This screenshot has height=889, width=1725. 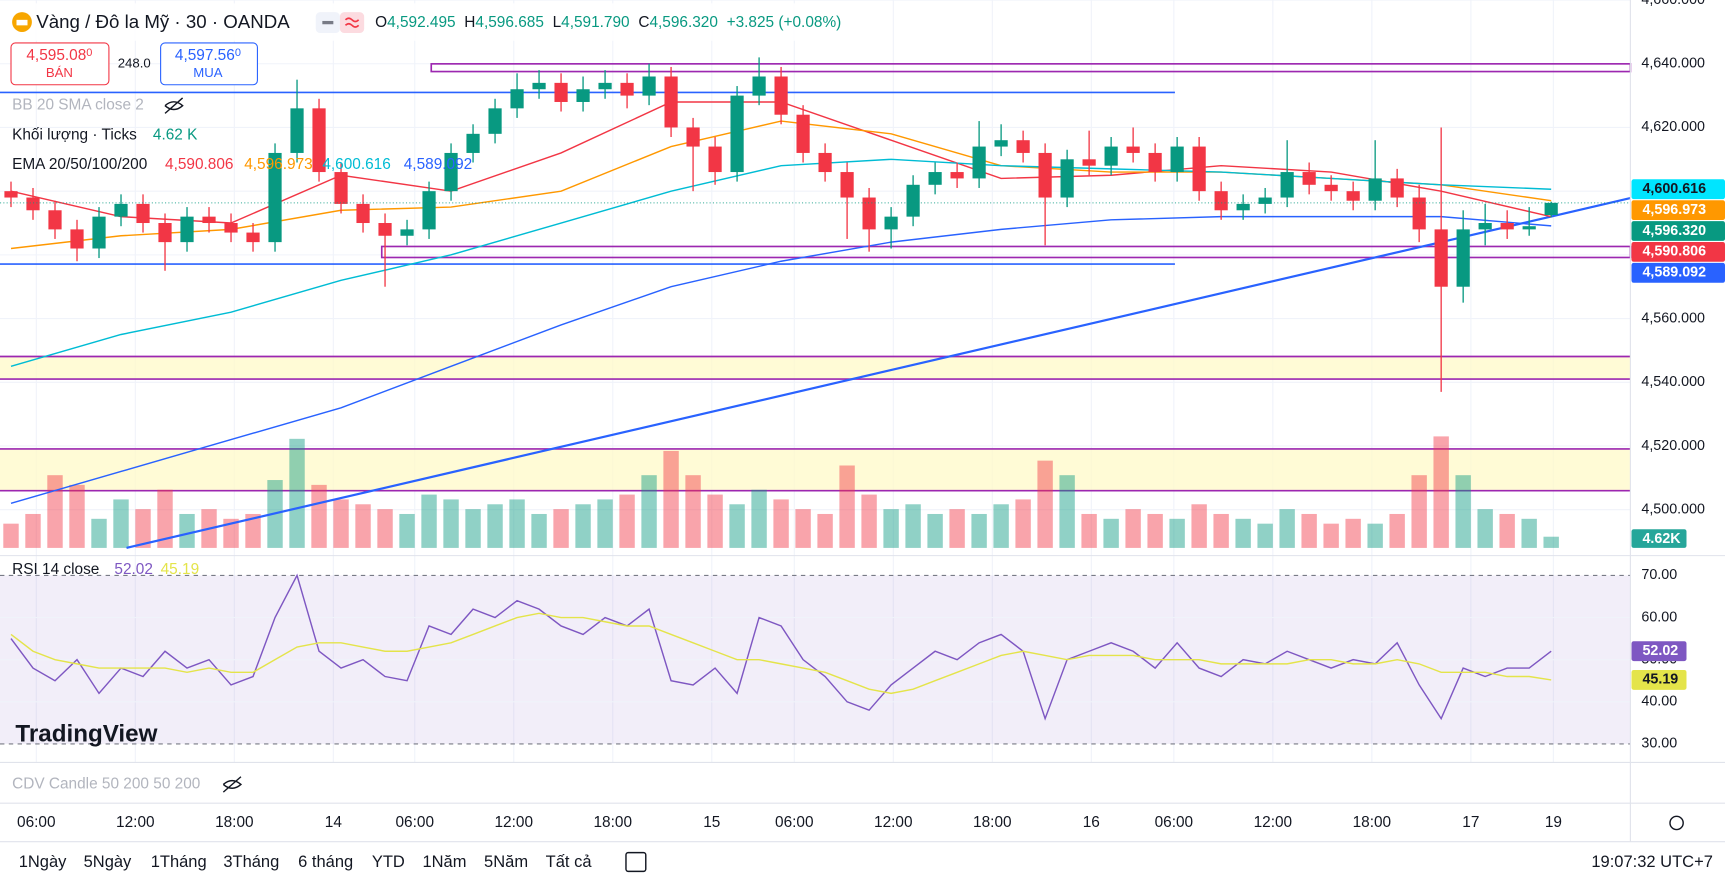 What do you see at coordinates (1674, 189) in the screenshot?
I see `price-tag-label: 4,600.616` at bounding box center [1674, 189].